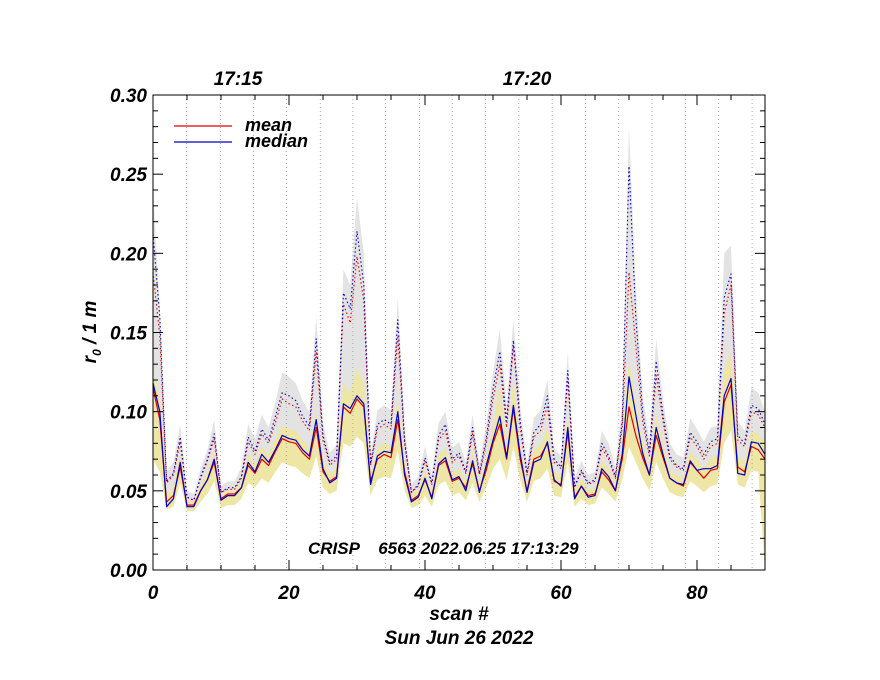  What do you see at coordinates (443, 548) in the screenshot?
I see `instrument-annotation: CRISP 6563 2022.06.25 17:13:29` at bounding box center [443, 548].